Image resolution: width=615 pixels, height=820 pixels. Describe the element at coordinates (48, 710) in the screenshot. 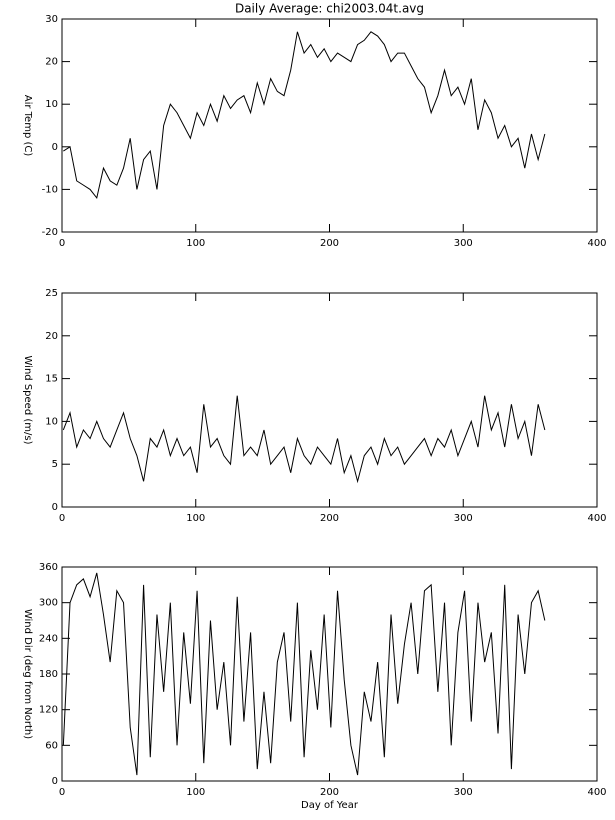

I see `y-tick-label: 120` at that location.